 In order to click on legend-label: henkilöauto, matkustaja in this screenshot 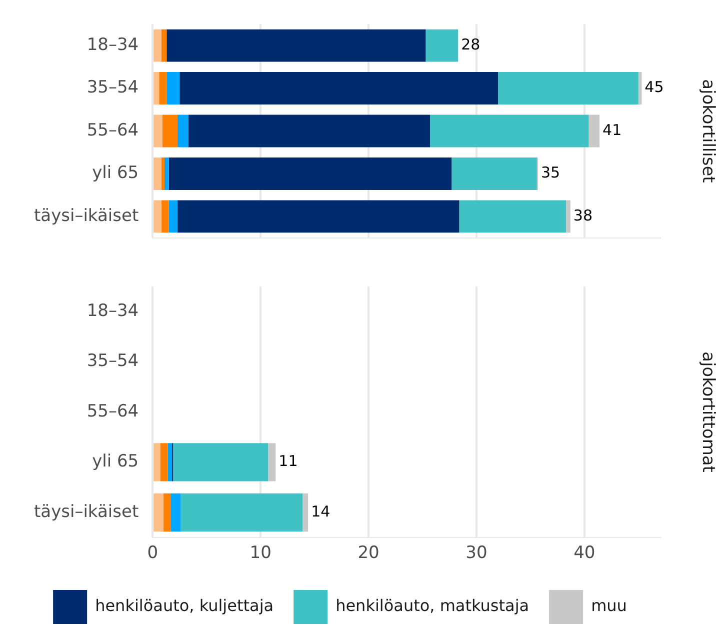, I will do `click(433, 606)`.